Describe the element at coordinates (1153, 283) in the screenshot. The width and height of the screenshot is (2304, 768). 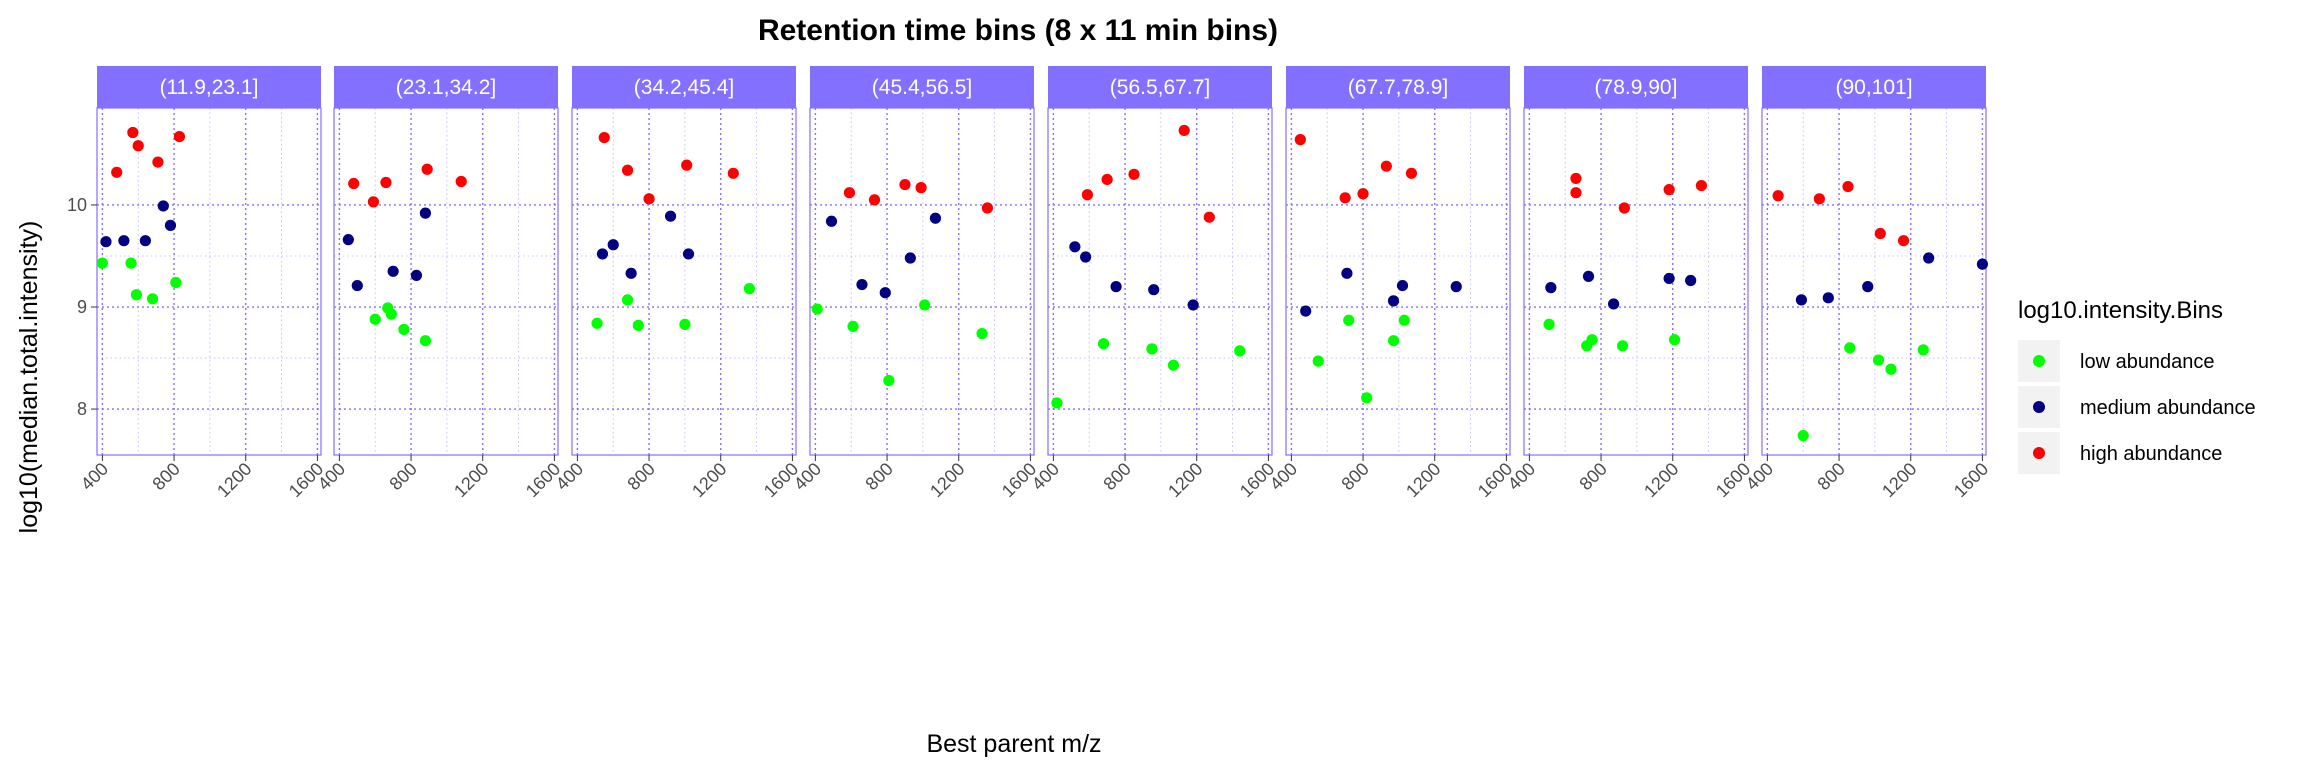
I see `facet-panel: (56.5,67.7]400 800 1200 1600` at that location.